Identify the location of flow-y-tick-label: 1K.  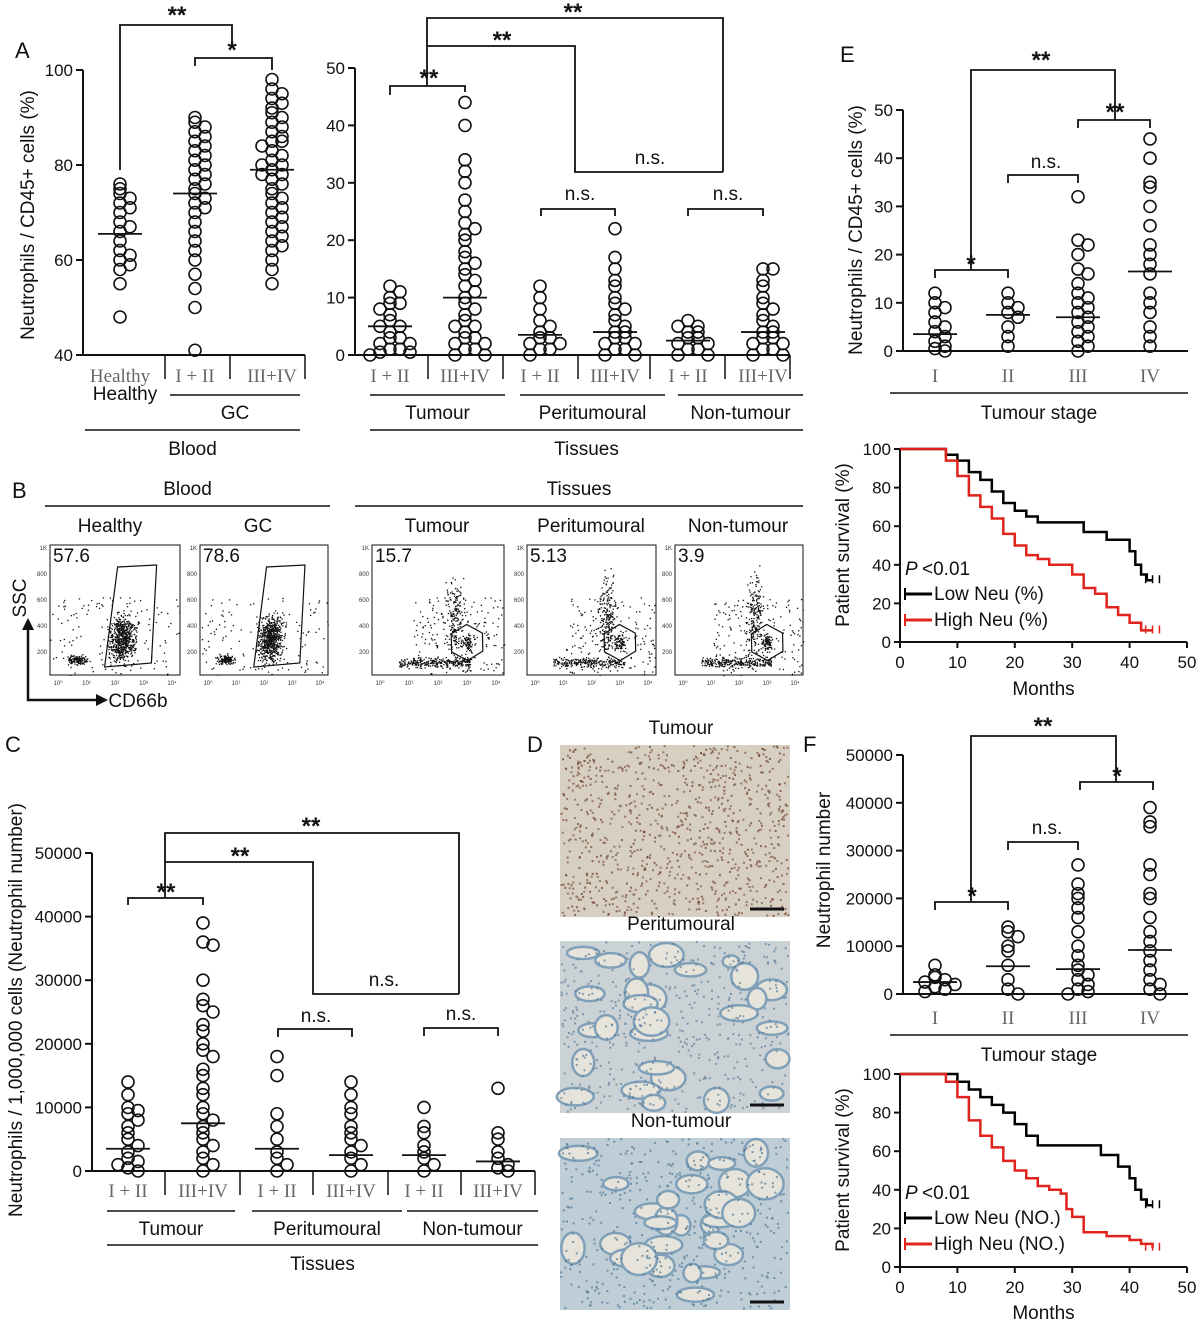
(520, 549).